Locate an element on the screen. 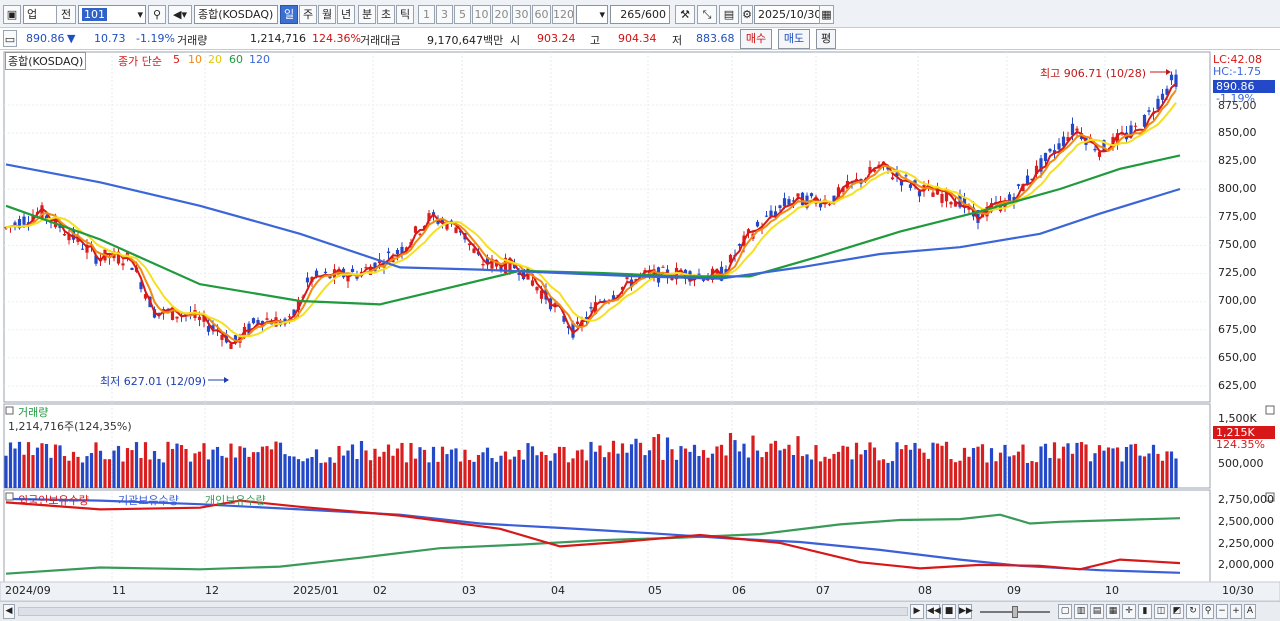  scroll-track is located at coordinates (463, 611).